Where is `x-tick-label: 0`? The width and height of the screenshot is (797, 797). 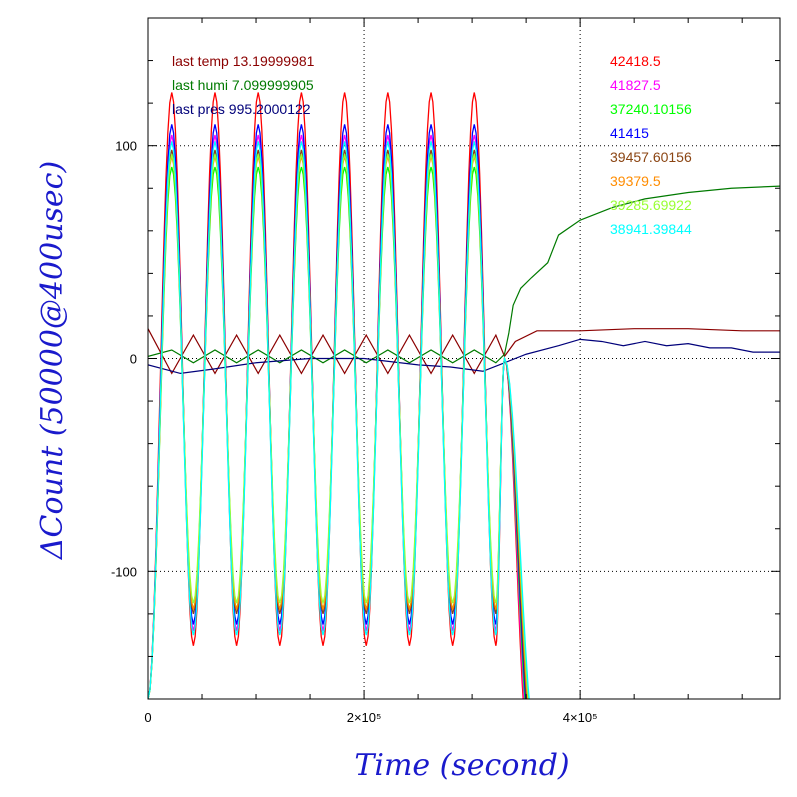 x-tick-label: 0 is located at coordinates (147, 717).